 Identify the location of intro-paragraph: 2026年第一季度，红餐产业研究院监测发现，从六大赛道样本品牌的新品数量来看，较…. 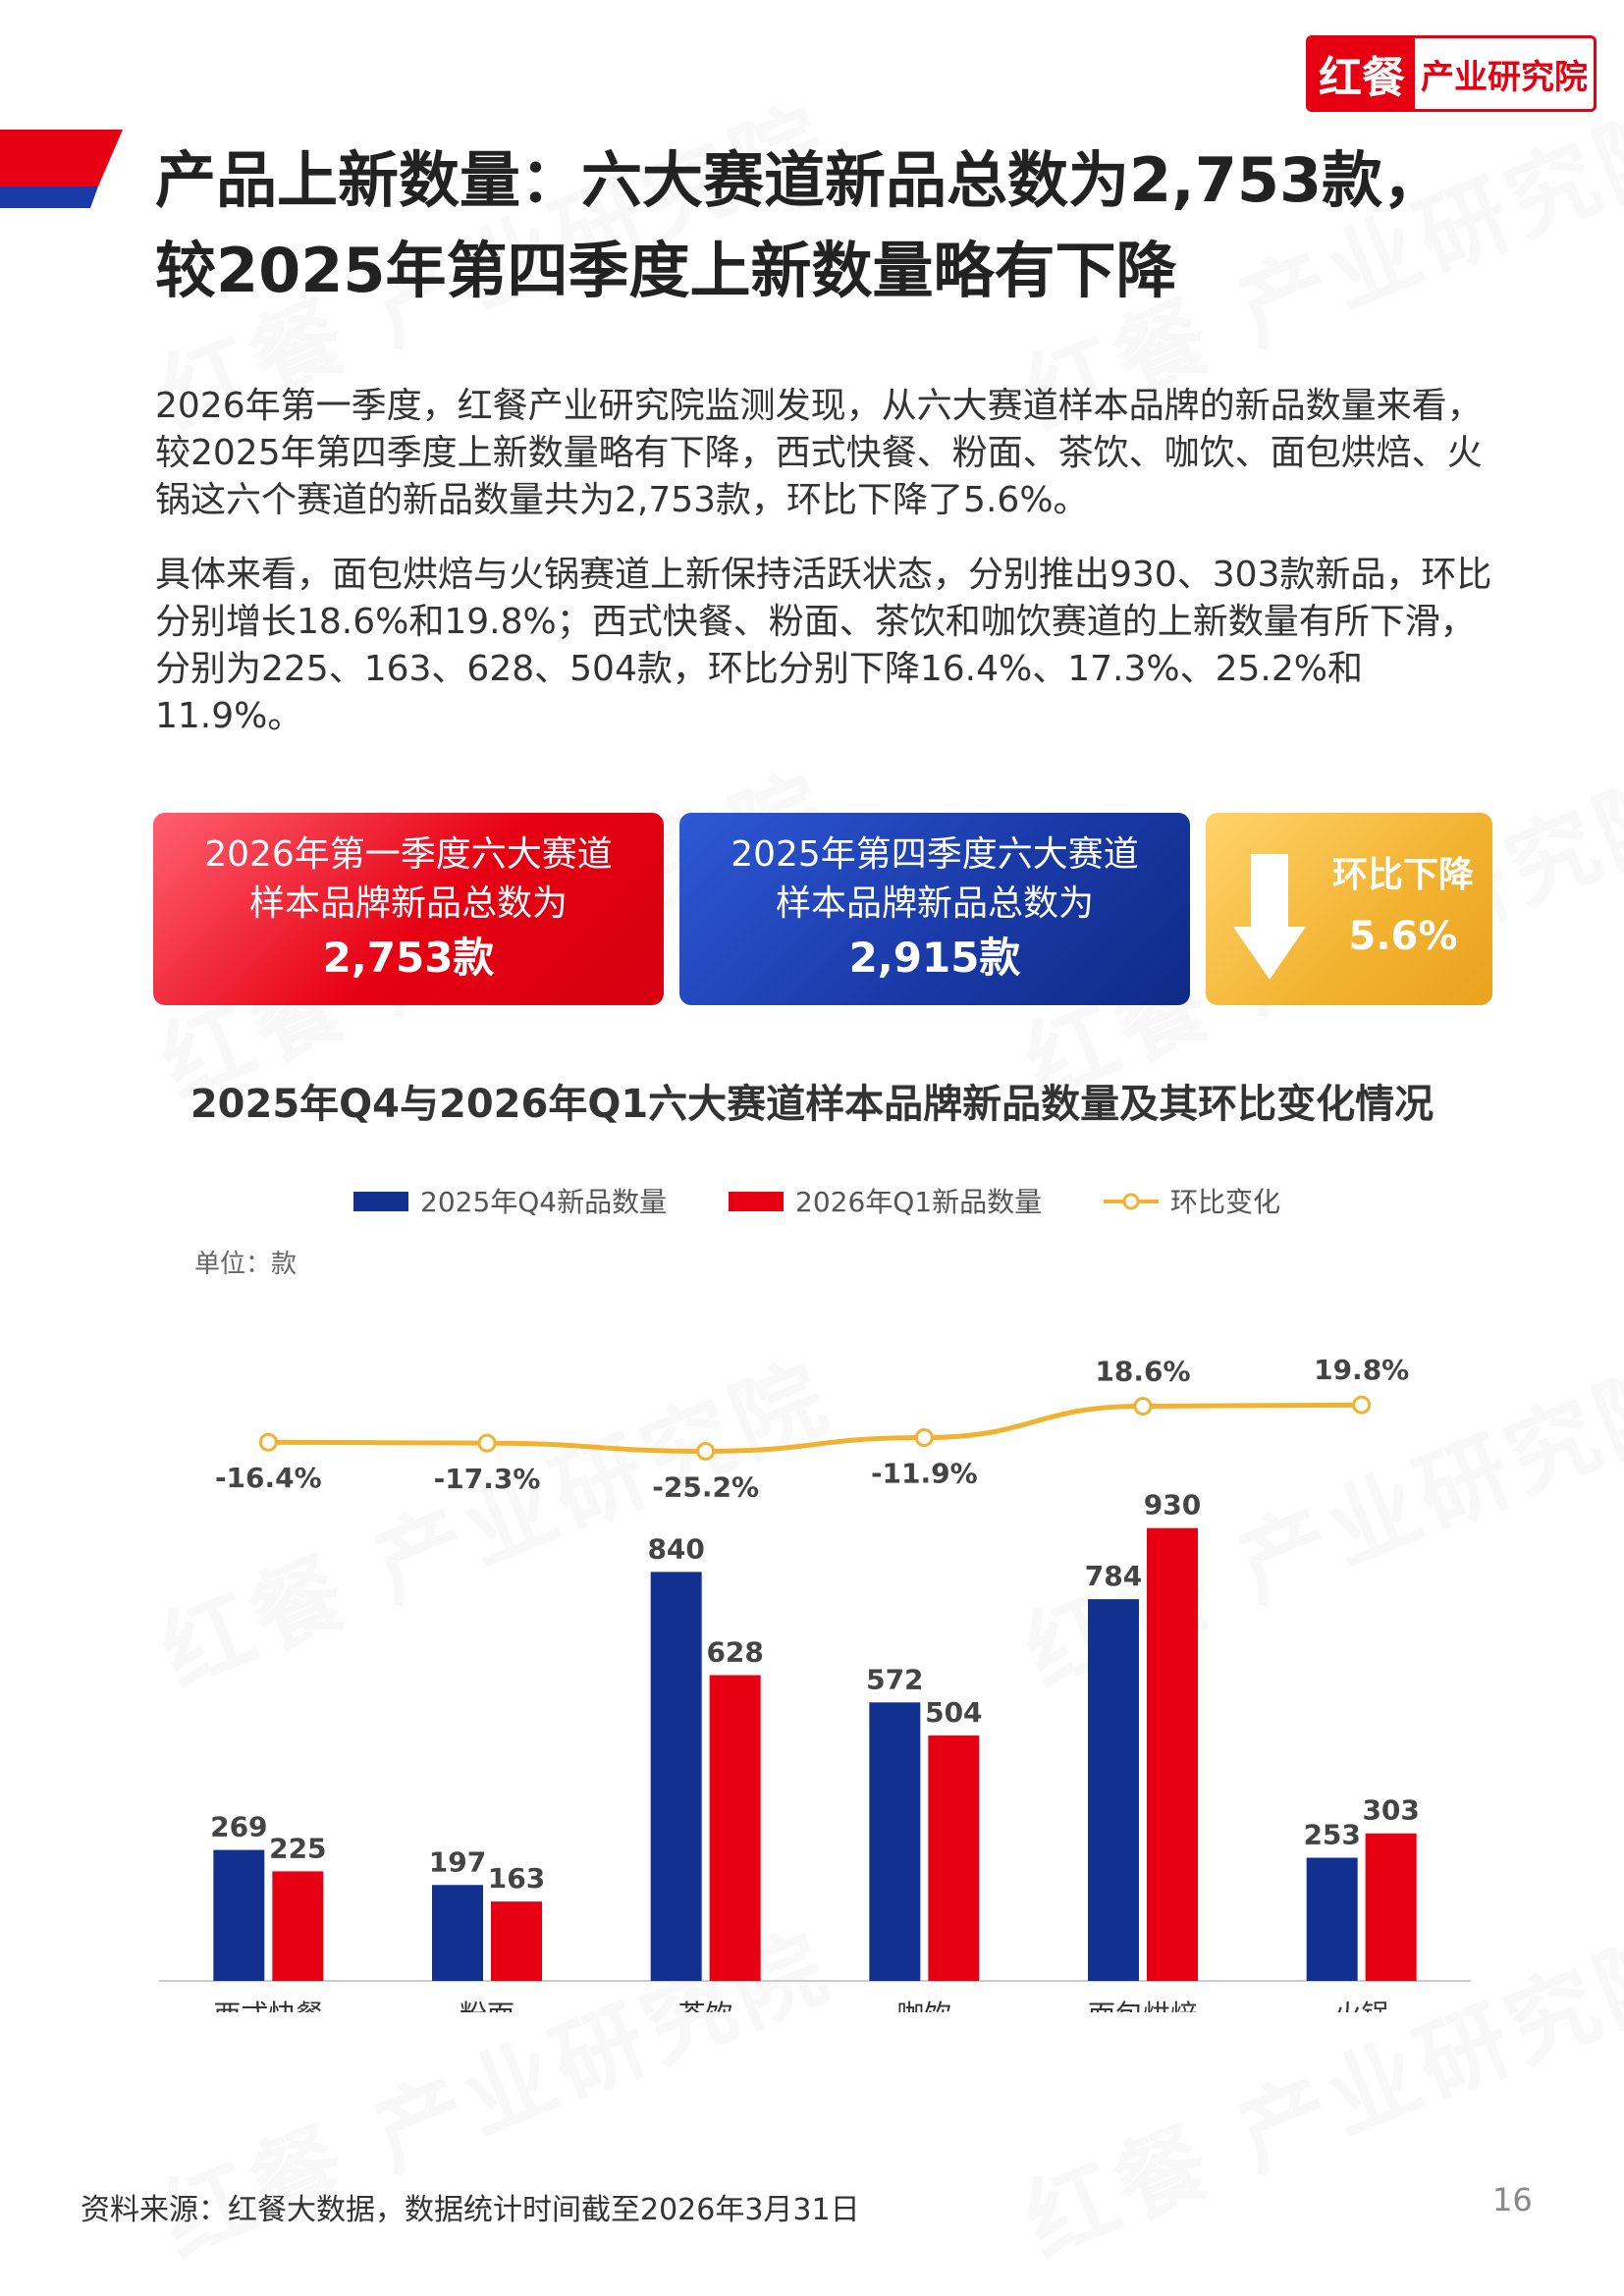
(819, 453).